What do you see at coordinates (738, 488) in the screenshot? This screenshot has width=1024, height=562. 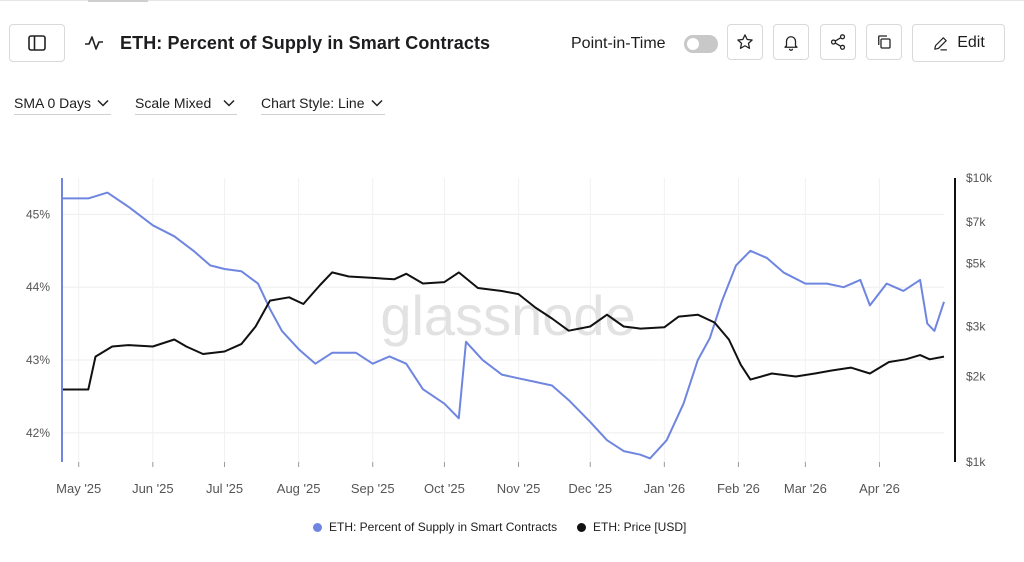 I see `x-tick-label: Feb '26` at bounding box center [738, 488].